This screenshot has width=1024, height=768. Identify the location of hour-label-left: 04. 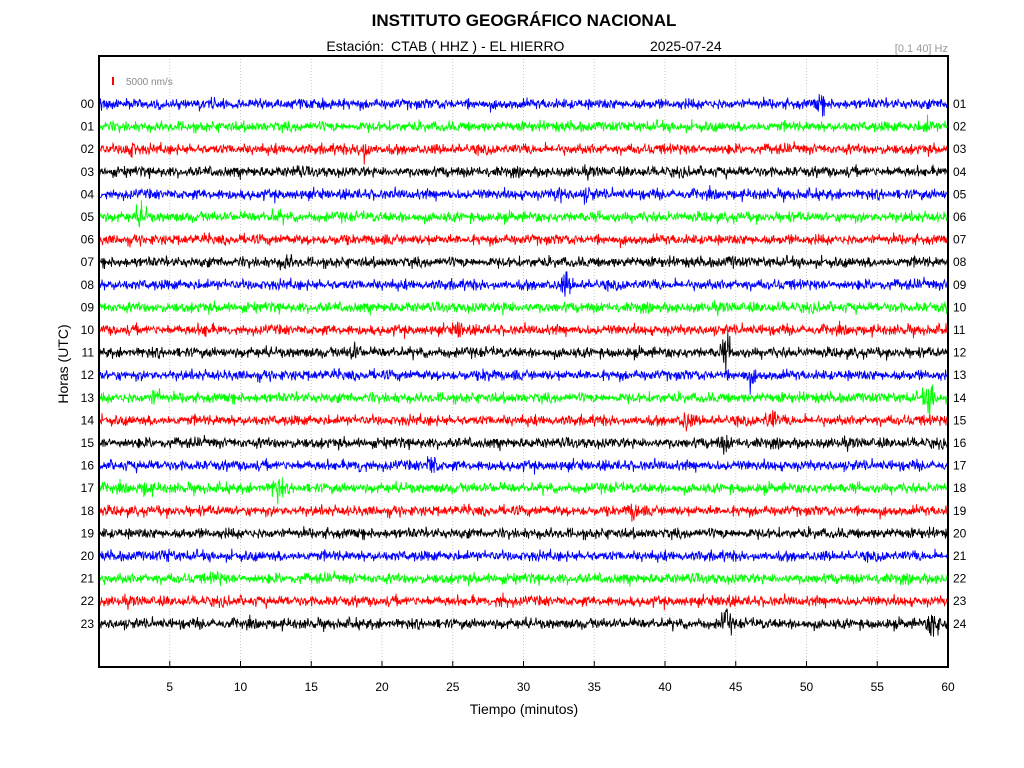
(88, 194).